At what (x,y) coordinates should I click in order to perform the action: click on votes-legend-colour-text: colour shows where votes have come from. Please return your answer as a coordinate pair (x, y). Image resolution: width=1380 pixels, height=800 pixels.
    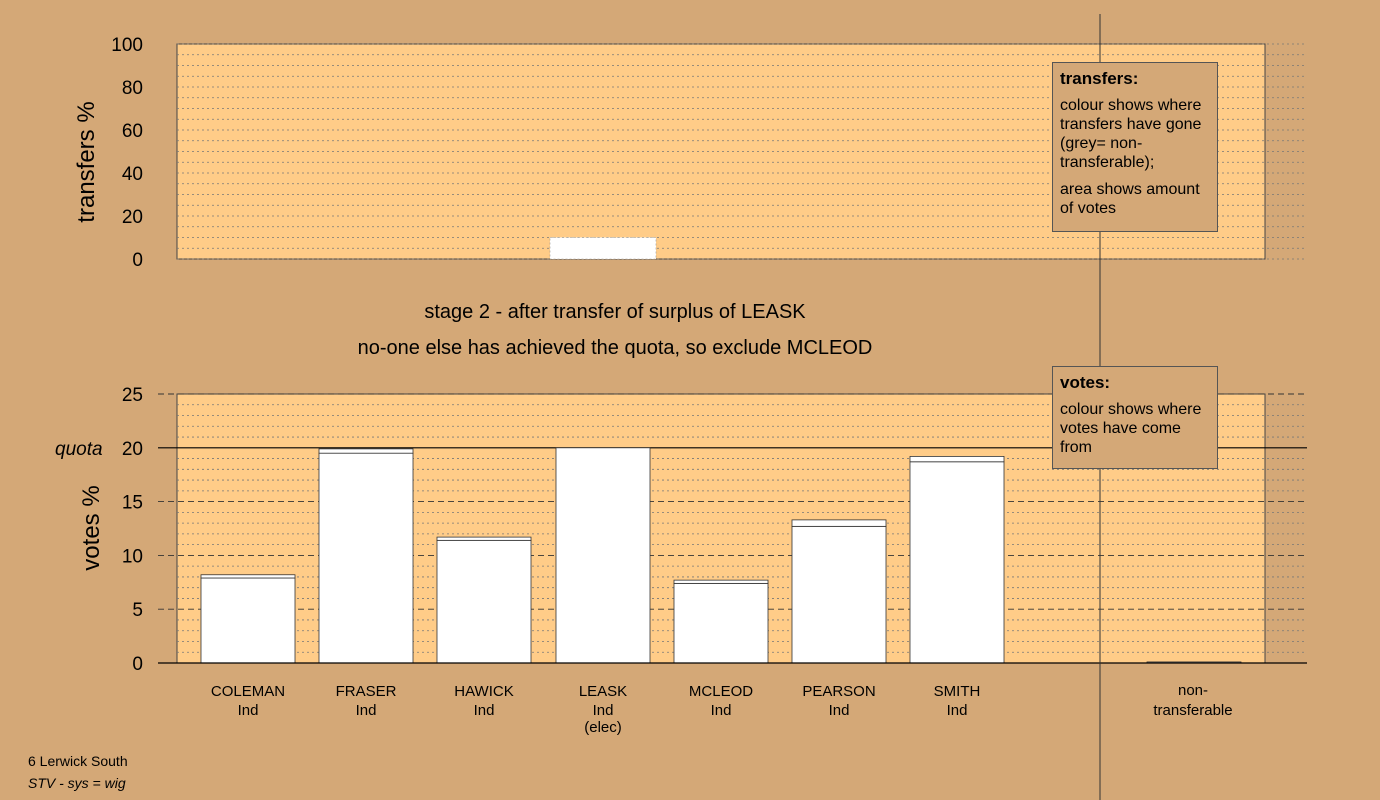
    Looking at the image, I should click on (1131, 428).